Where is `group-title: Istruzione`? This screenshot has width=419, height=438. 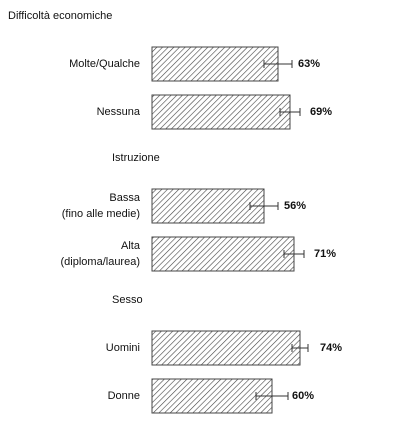
group-title: Istruzione is located at coordinates (136, 158).